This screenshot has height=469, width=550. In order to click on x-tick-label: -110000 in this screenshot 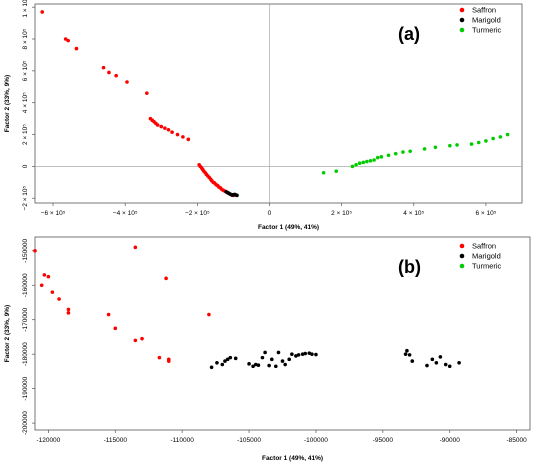, I will do `click(182, 440)`.